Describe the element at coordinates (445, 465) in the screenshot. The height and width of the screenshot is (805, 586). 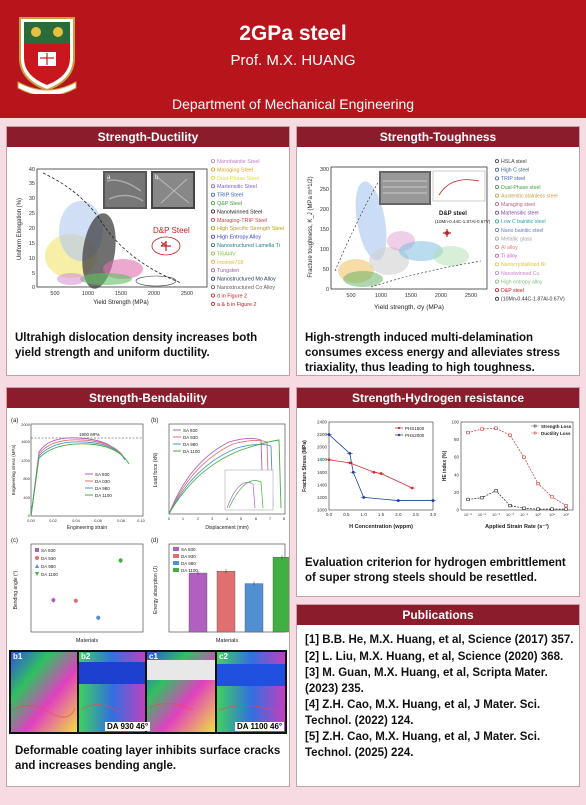
I see `y-axis-label: HE index (%)` at that location.